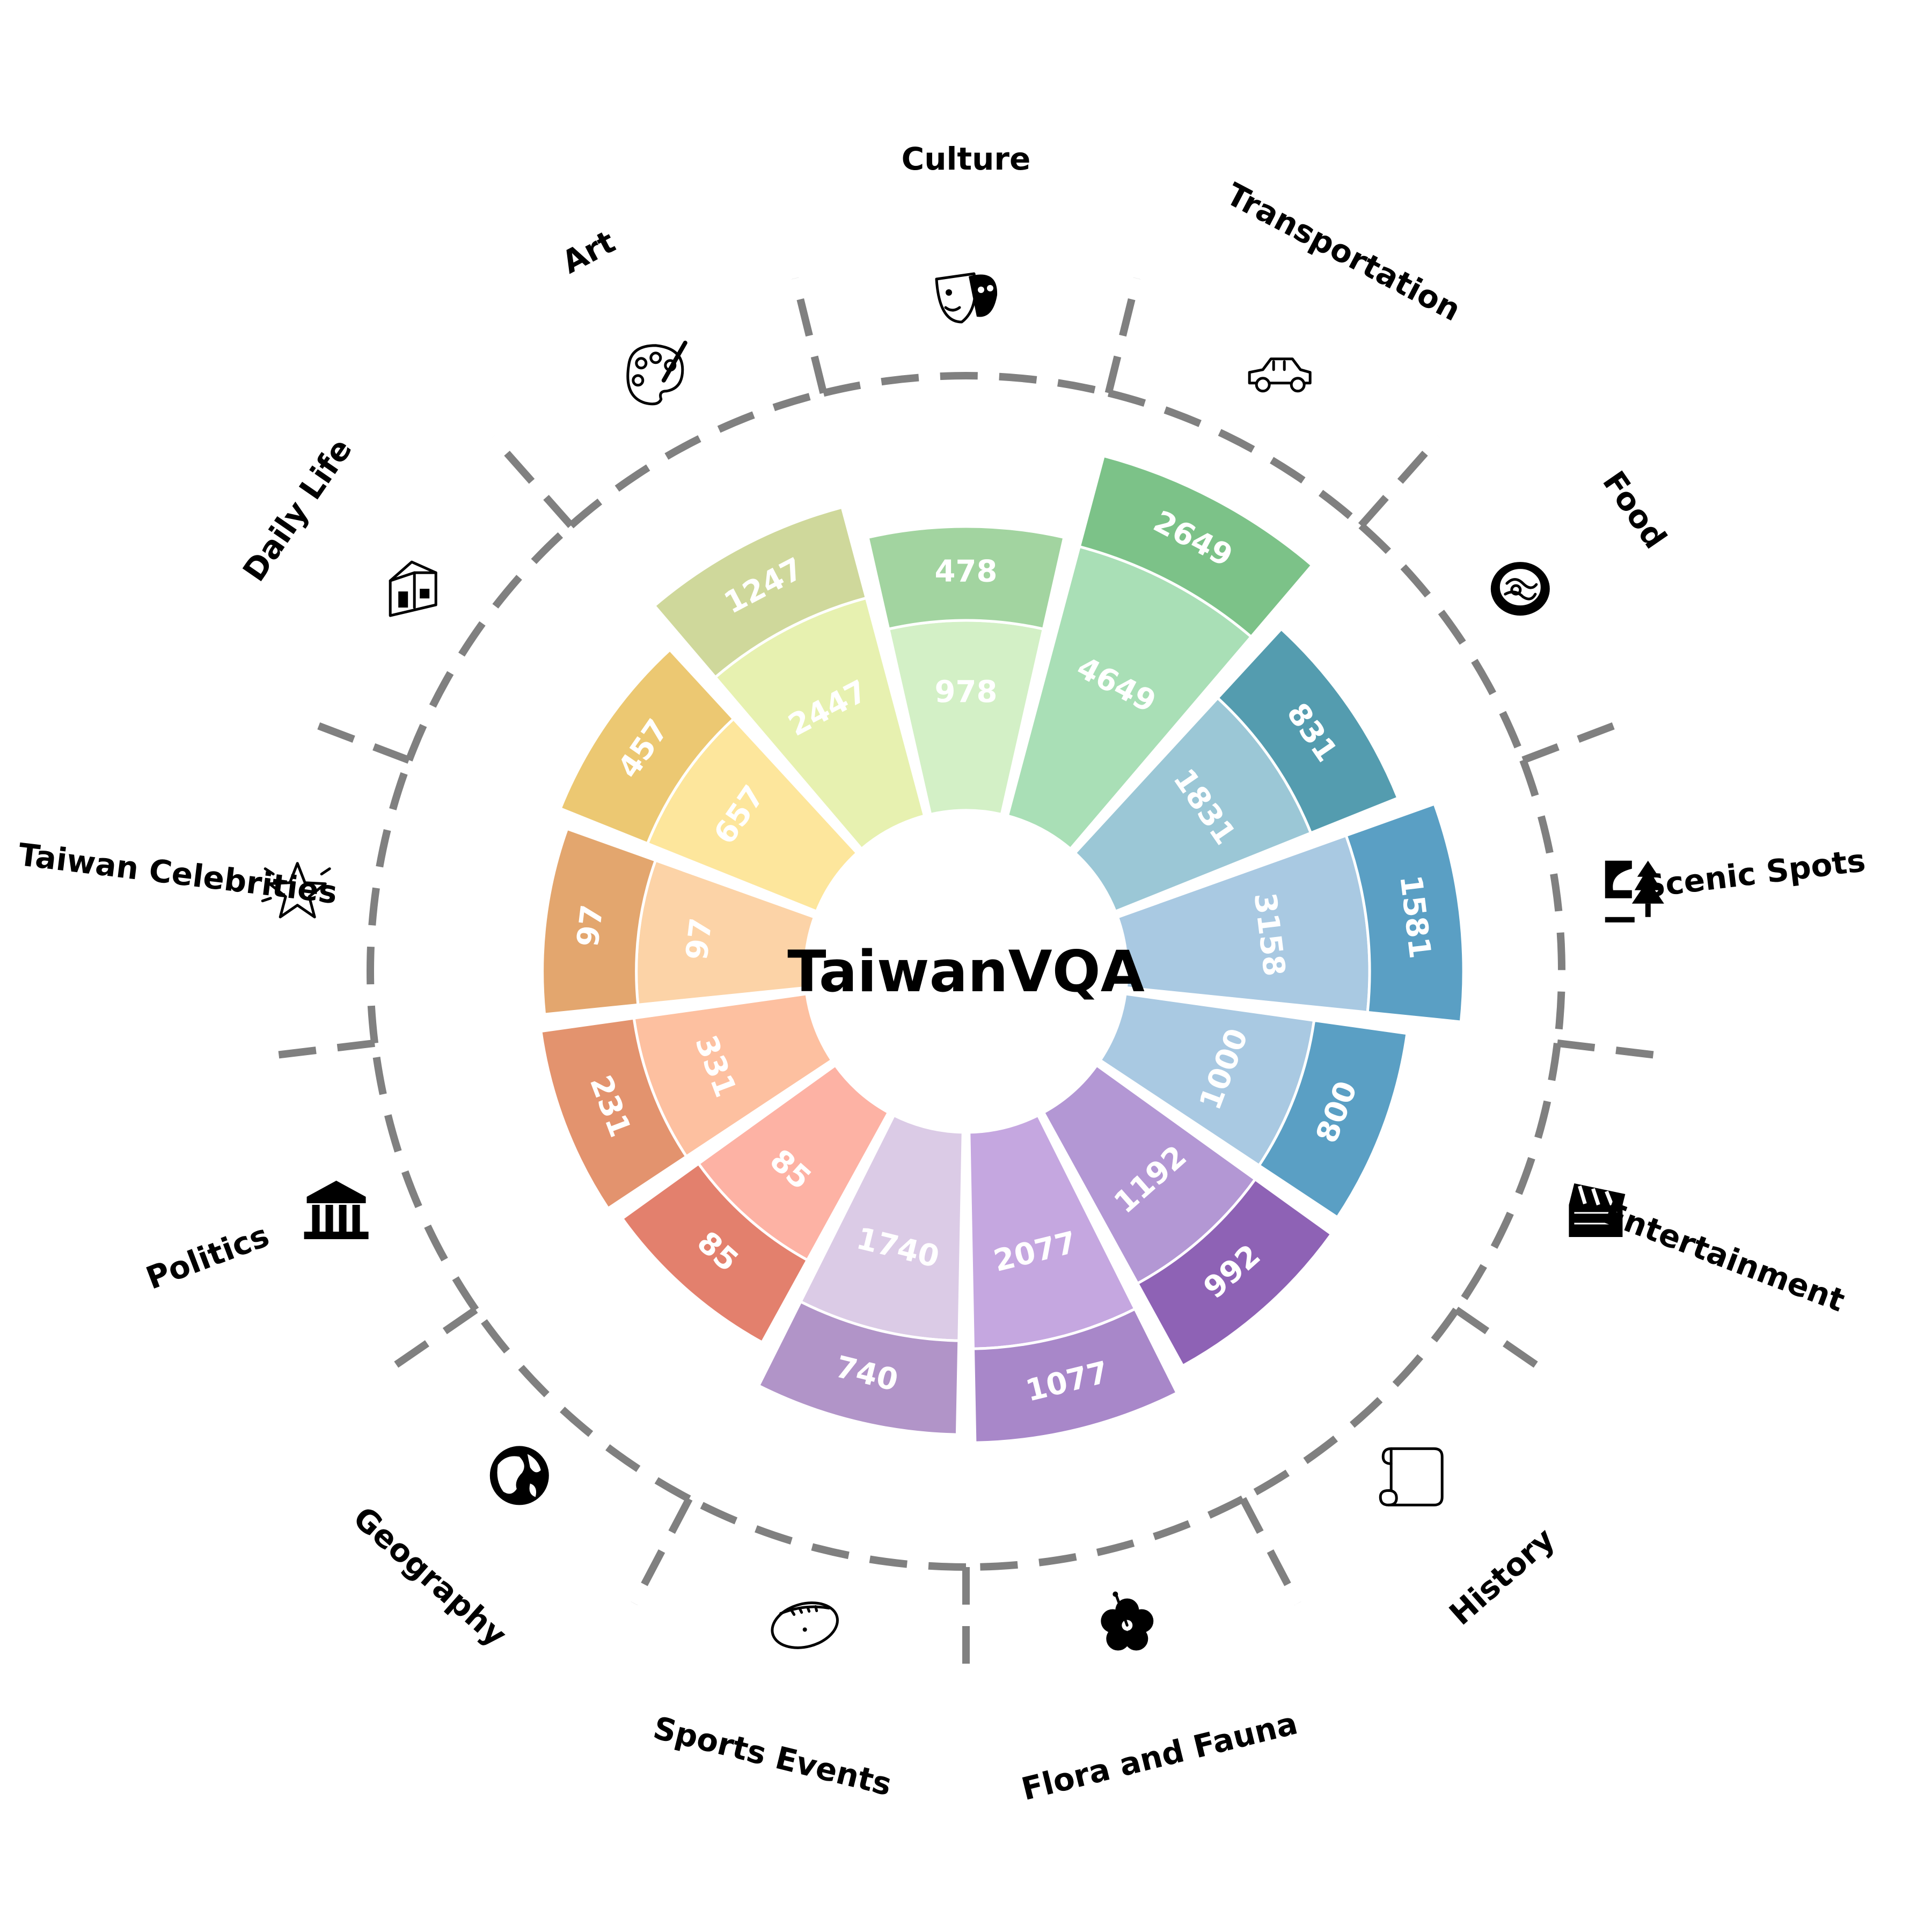  Describe the element at coordinates (1235, 459) in the screenshot. I see `frame-arc-transportation` at that location.